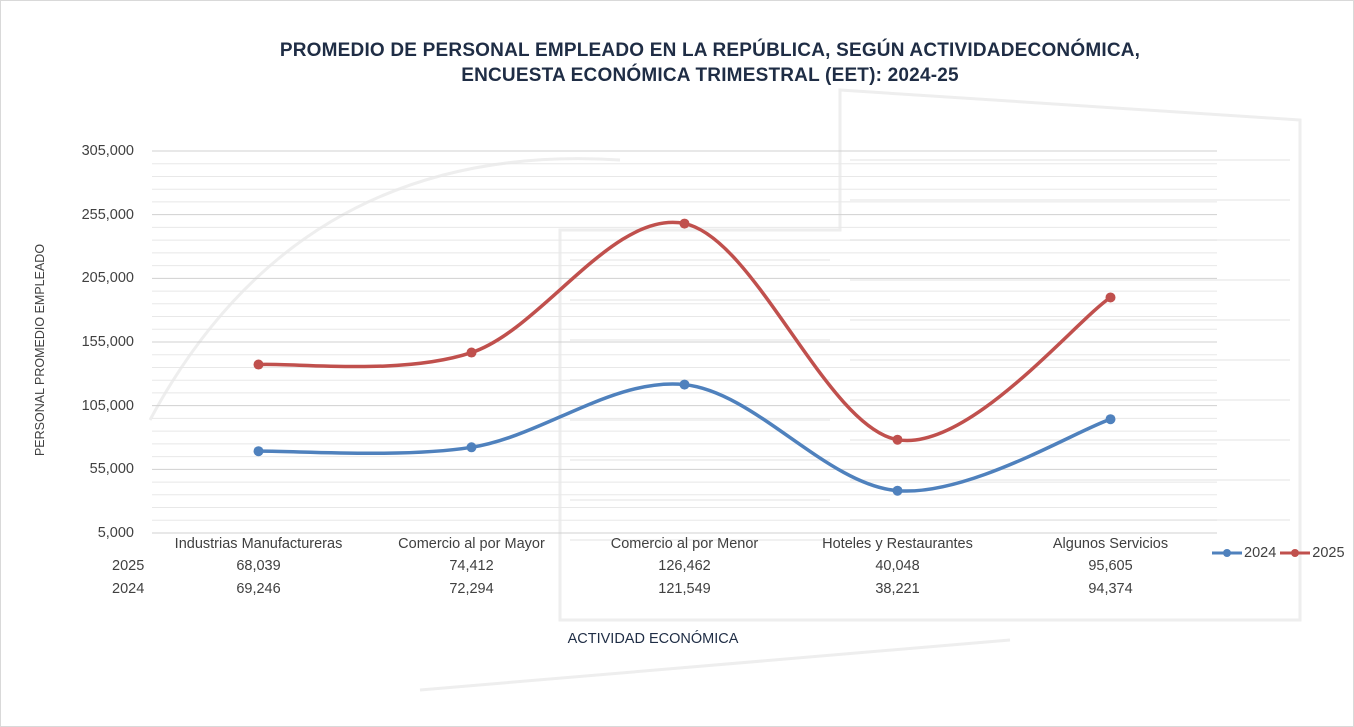 The height and width of the screenshot is (727, 1354). I want to click on data-table-cell: 95,605, so click(1110, 566).